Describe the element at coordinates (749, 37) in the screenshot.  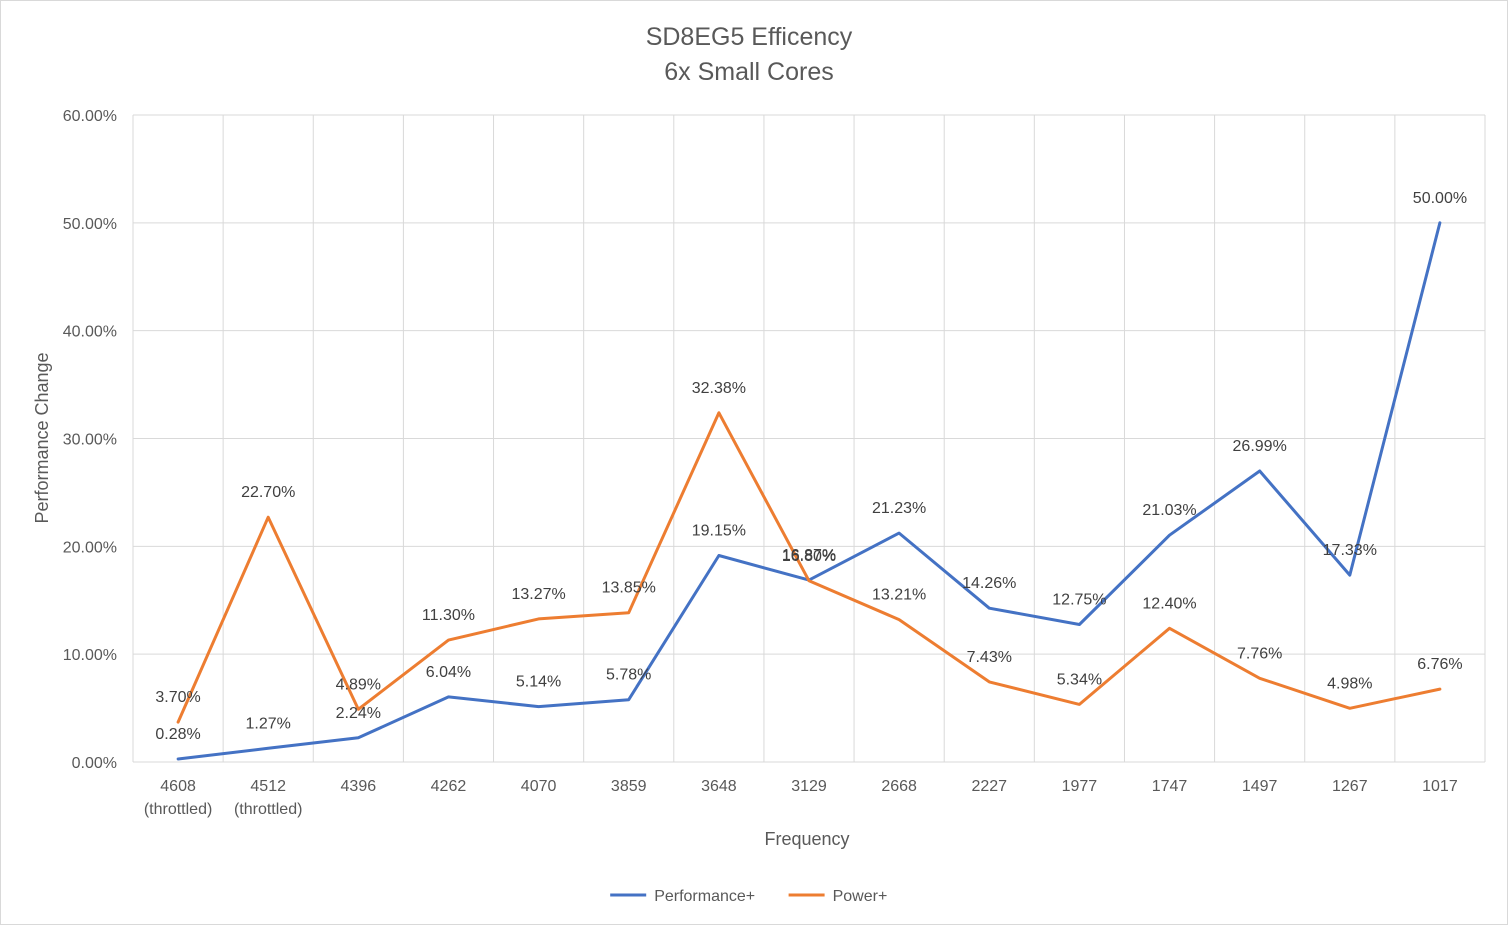
I see `chart-title: SD8EG5 Efficency` at that location.